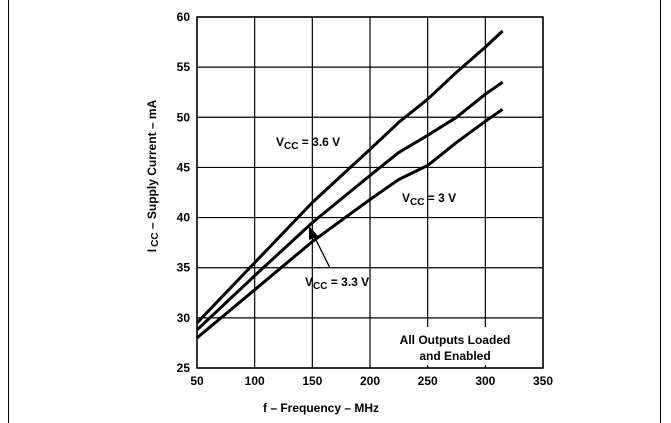 The image size is (671, 423). I want to click on y-tick-labels: 25 30 35 40 45 50 55 60, so click(184, 192).